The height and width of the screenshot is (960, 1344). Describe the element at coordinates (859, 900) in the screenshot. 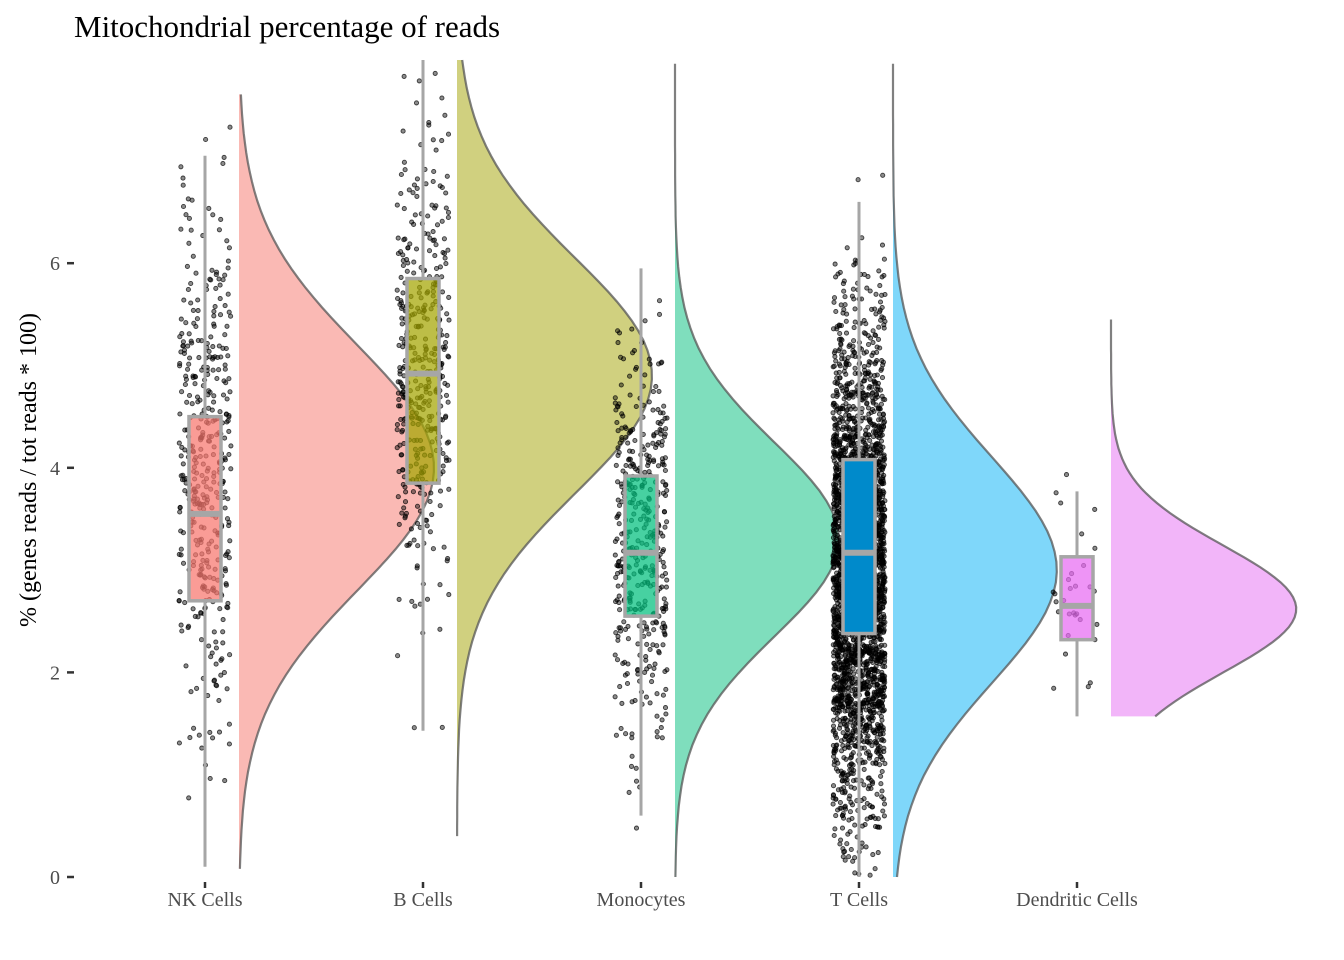

I see `x-tick-label: T Cells` at that location.